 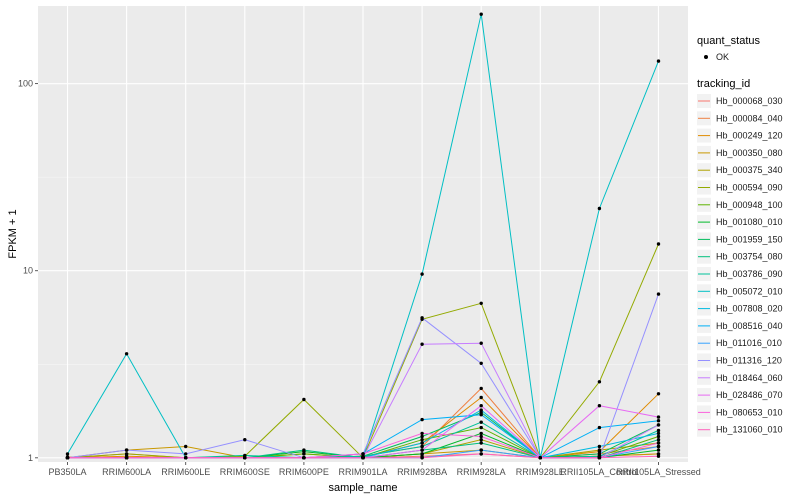 I want to click on x-tick-label: RRIM600PE, so click(x=304, y=472).